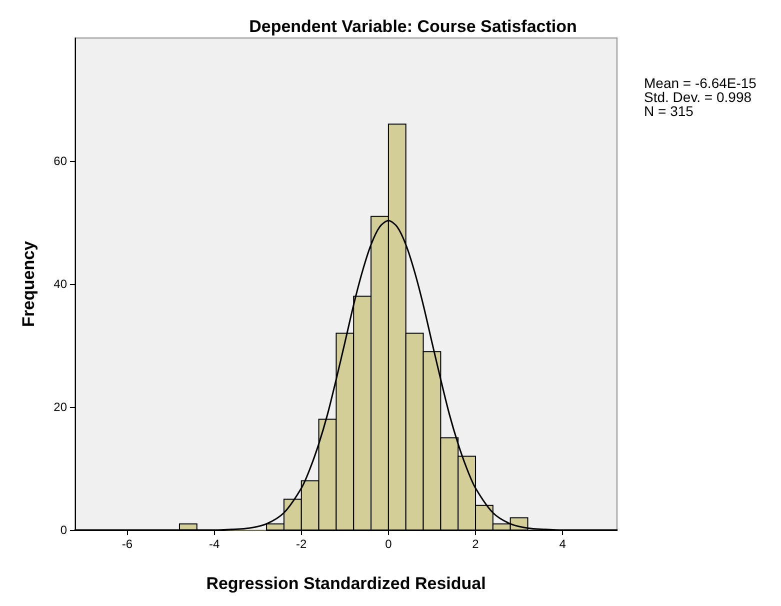  What do you see at coordinates (346, 583) in the screenshot?
I see `x-axis-title: Regression Standardized Residual` at bounding box center [346, 583].